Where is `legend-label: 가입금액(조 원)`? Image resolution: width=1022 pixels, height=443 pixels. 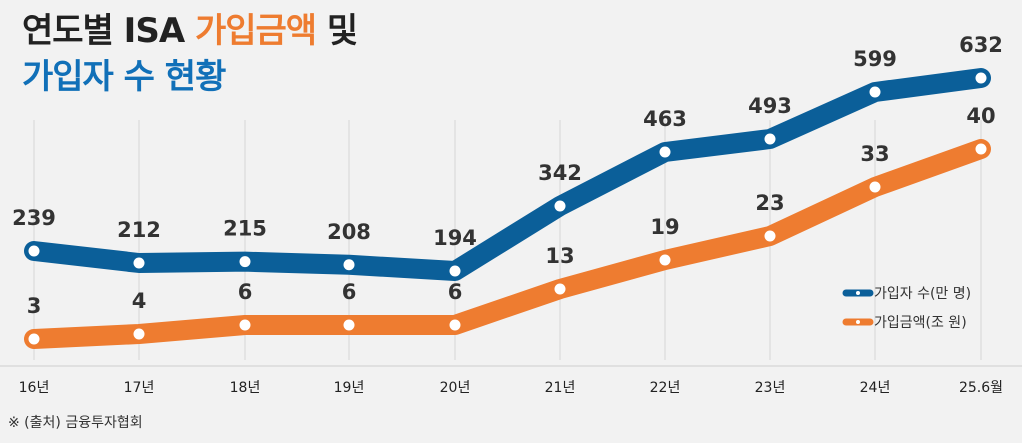 legend-label: 가입금액(조 원) is located at coordinates (920, 323).